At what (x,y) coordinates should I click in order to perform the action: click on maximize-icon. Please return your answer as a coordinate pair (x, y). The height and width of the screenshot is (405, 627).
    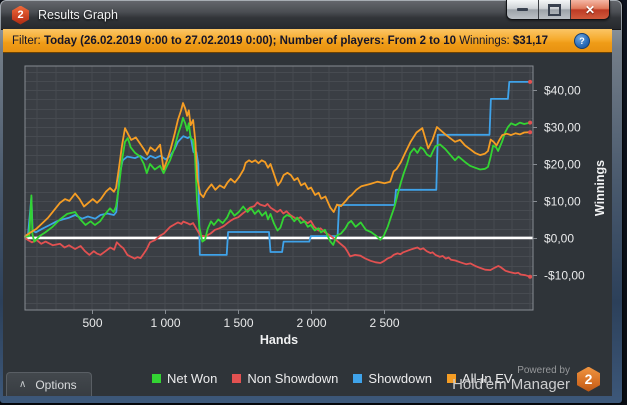
    Looking at the image, I should click on (554, 9).